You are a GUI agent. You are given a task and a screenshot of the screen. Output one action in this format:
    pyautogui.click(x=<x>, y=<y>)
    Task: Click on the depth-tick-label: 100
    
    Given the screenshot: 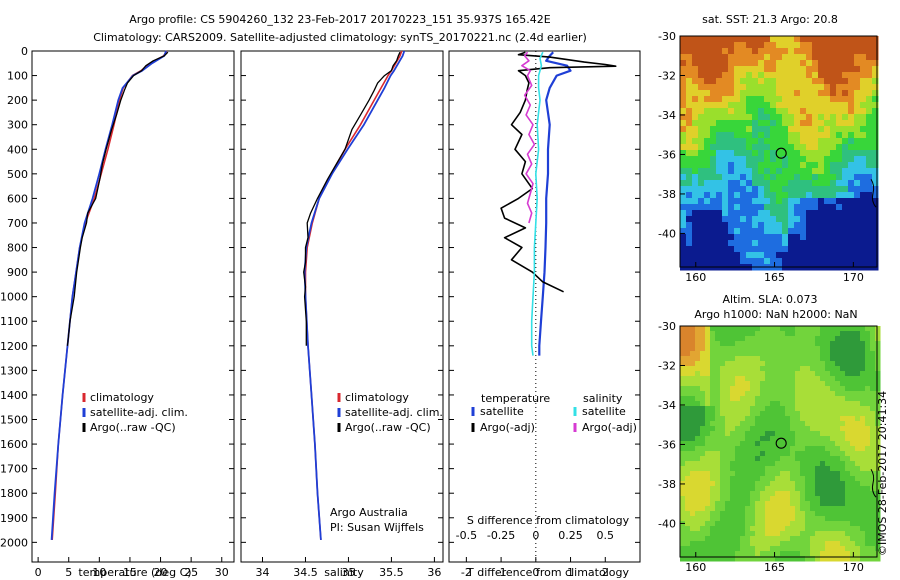 What is the action you would take?
    pyautogui.click(x=17, y=76)
    